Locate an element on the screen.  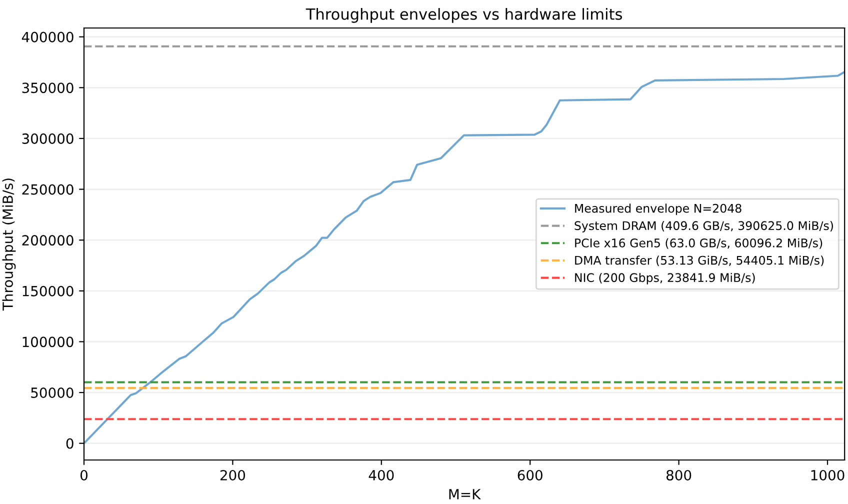
x-tick-label: 0 is located at coordinates (84, 475).